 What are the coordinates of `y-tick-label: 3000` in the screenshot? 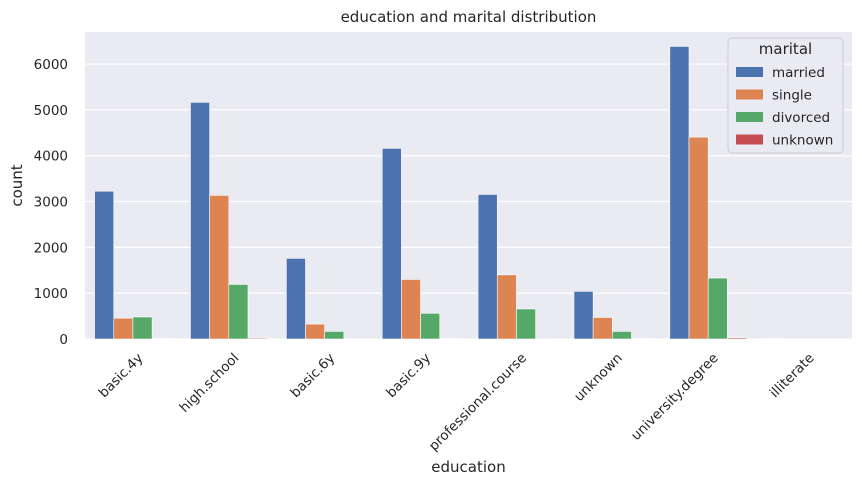 It's located at (51, 203).